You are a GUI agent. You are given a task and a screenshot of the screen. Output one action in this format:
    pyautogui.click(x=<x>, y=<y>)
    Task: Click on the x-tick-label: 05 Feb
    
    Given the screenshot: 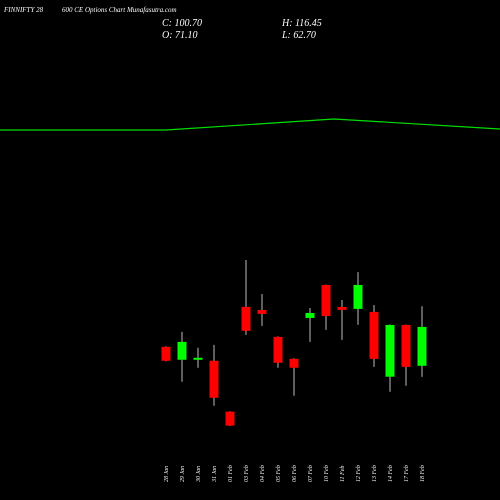 What is the action you would take?
    pyautogui.click(x=279, y=473)
    